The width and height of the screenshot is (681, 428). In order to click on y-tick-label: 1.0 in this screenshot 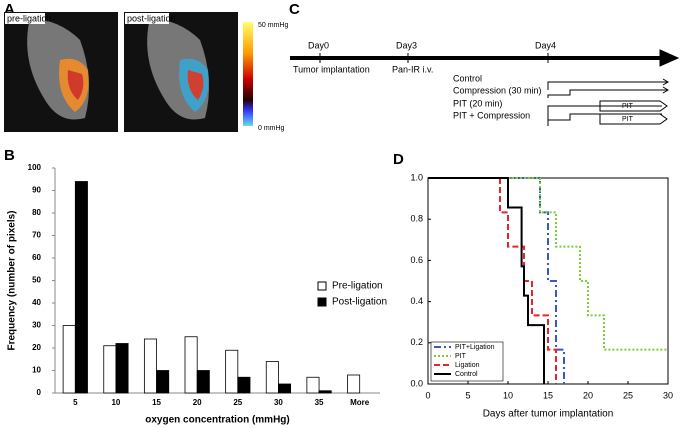, I will do `click(416, 177)`.